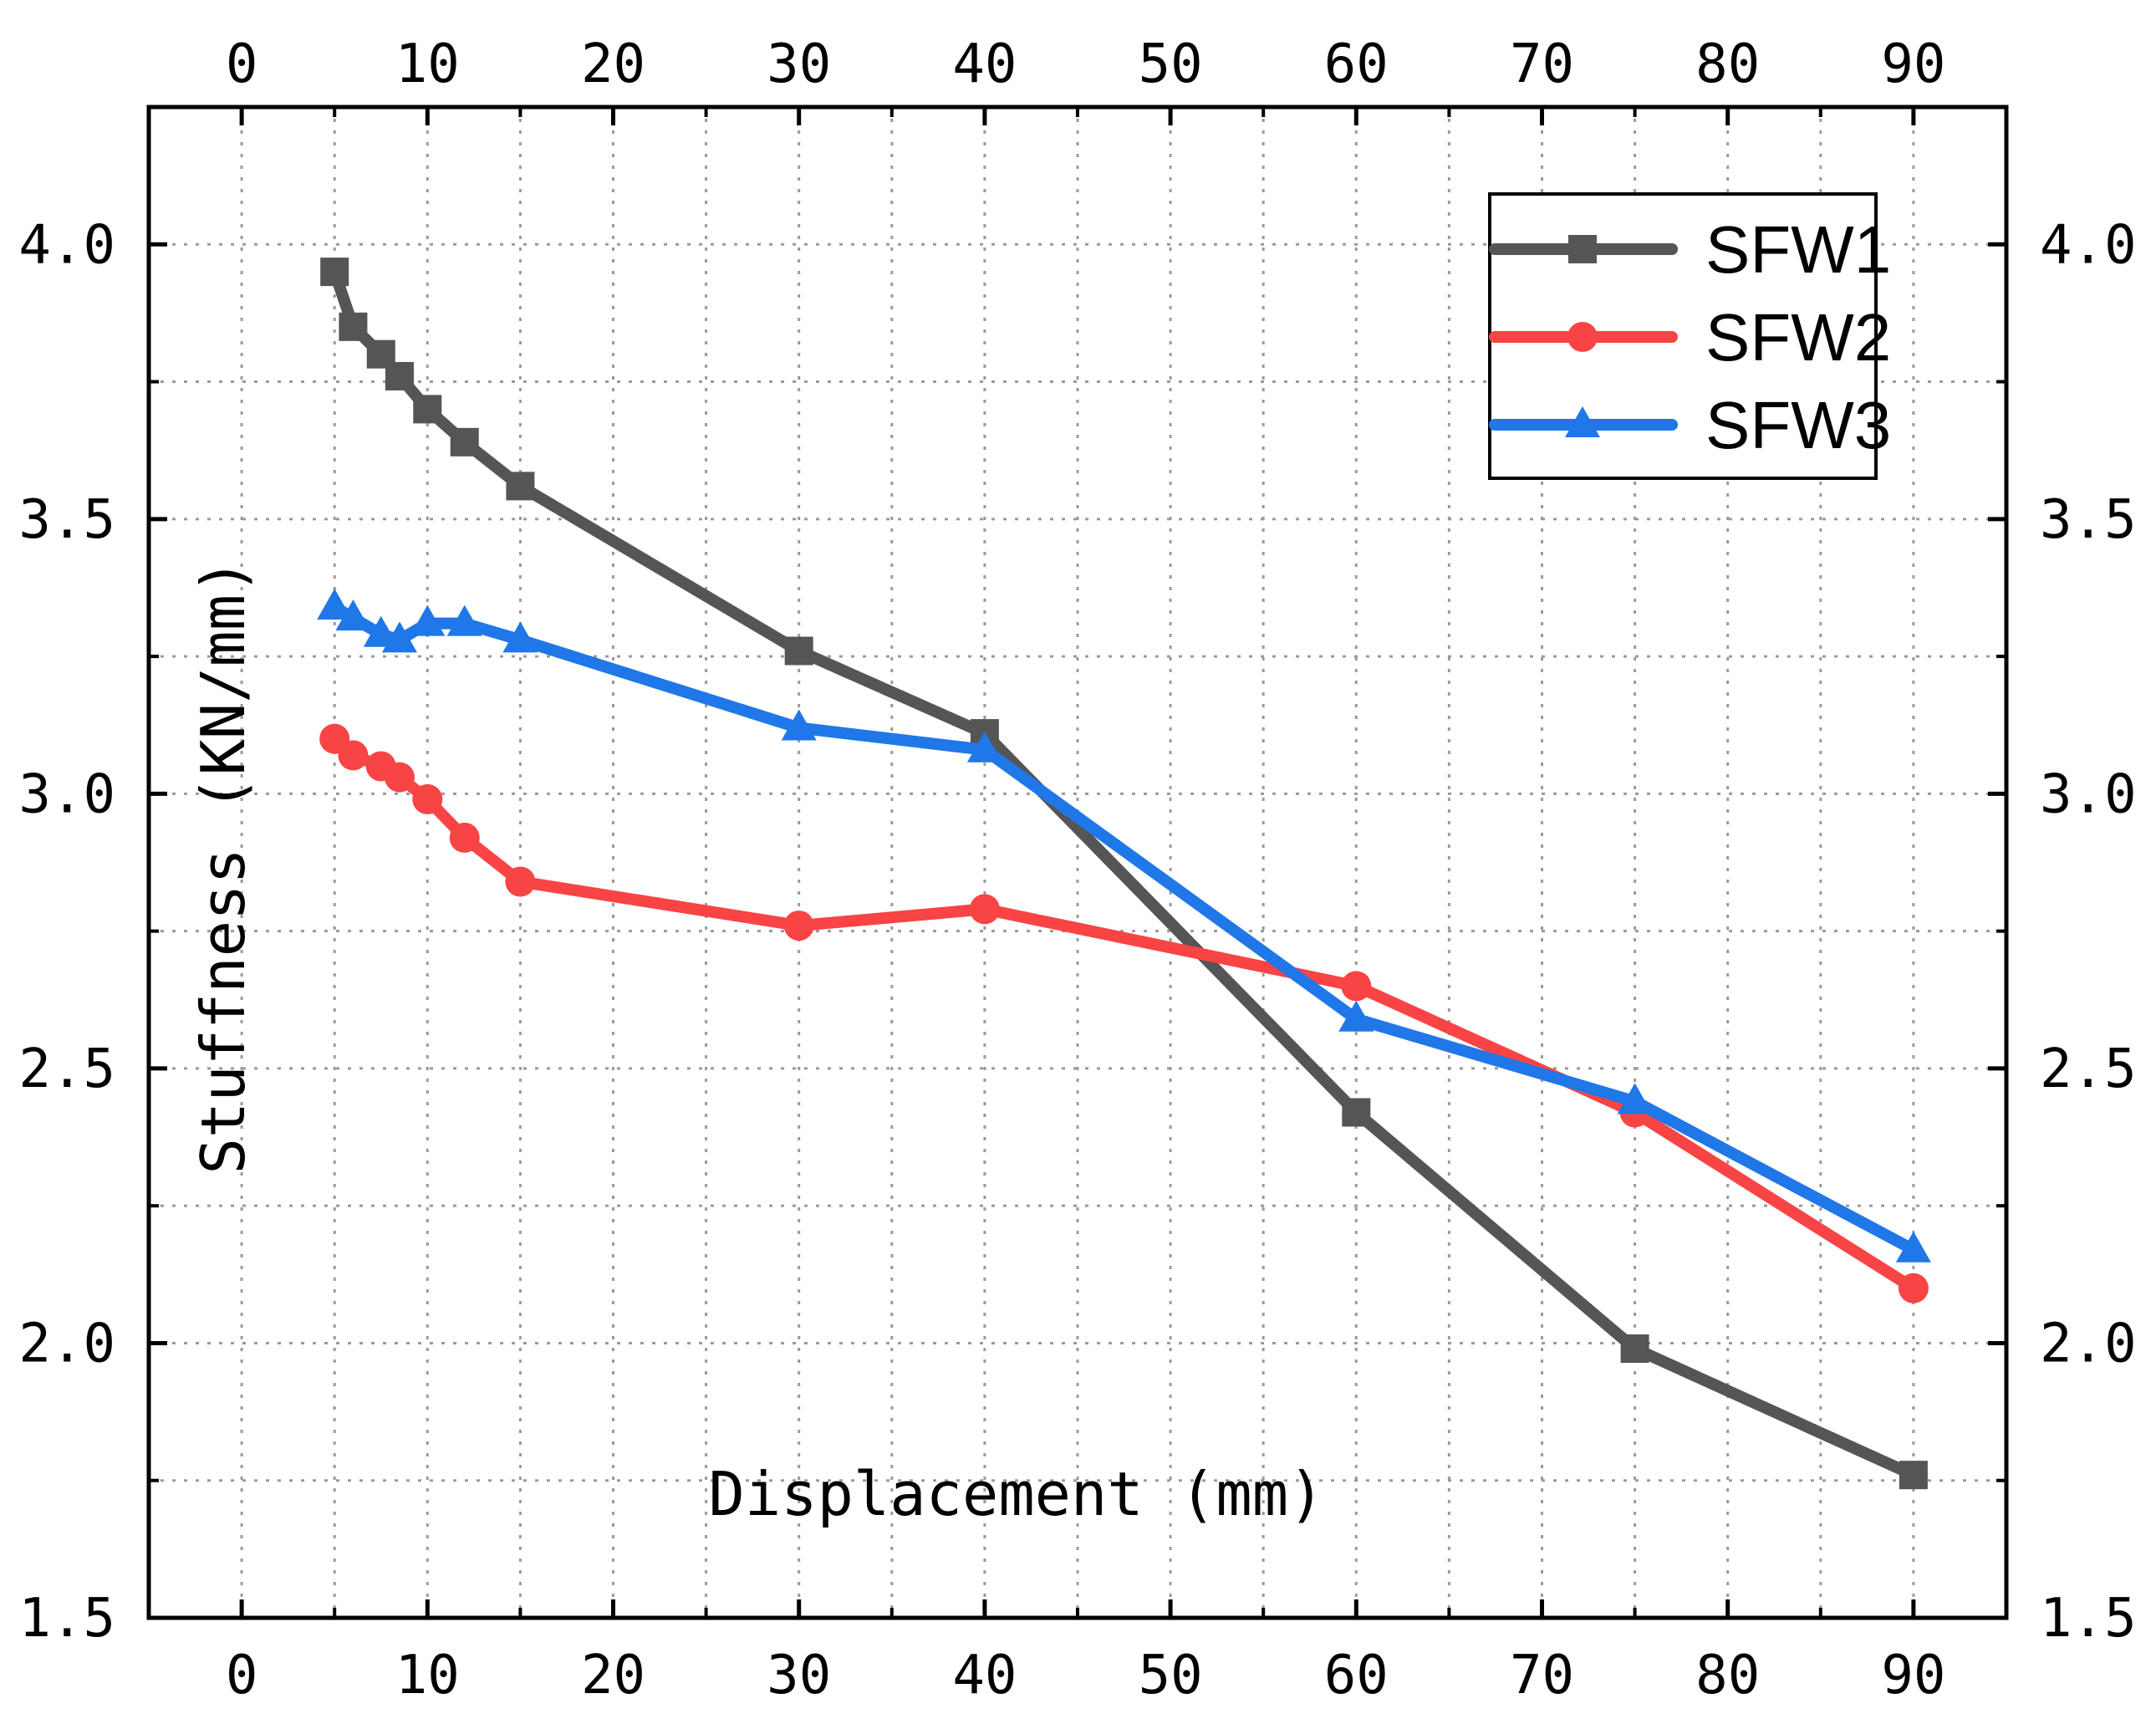  What do you see at coordinates (242, 64) in the screenshot?
I see `x-tick-label-top: 0` at bounding box center [242, 64].